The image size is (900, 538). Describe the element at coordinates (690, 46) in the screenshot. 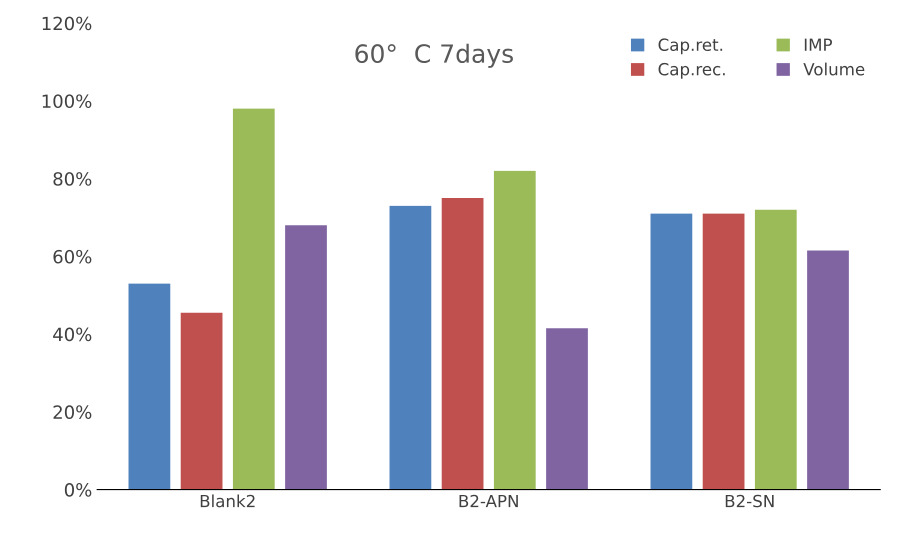

I see `legend-label: Cap.ret.` at that location.